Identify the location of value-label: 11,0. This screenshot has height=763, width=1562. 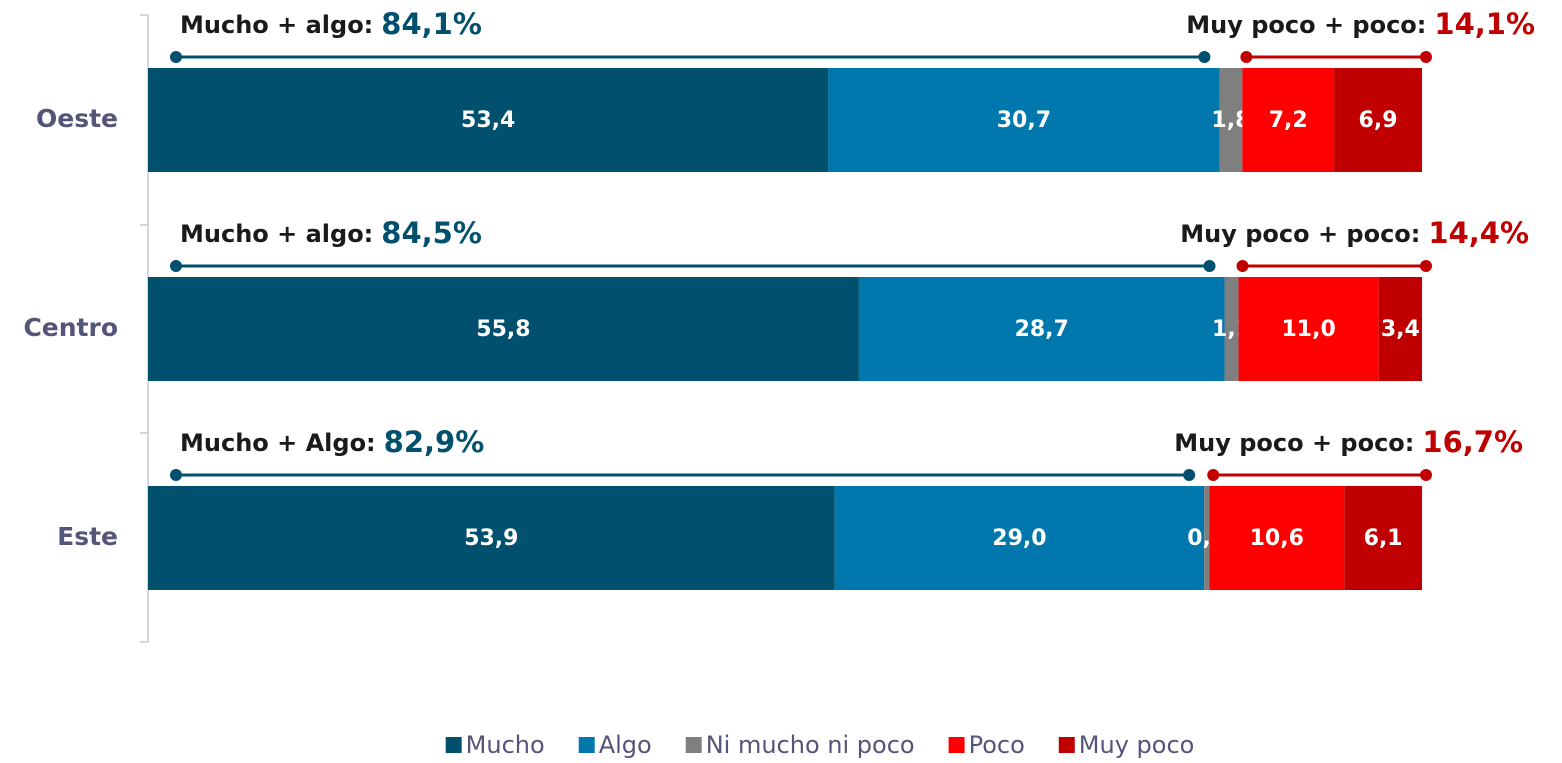
(1308, 329).